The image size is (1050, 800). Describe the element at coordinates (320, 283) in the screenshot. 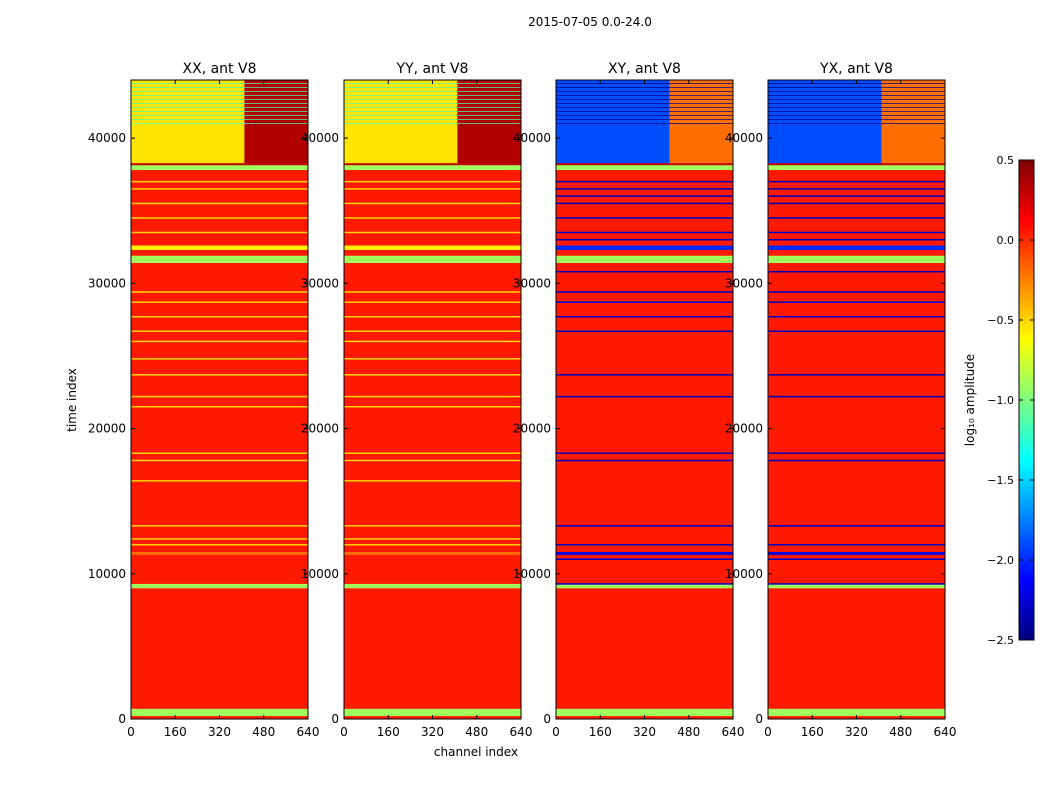

I see `y-tick-label: 30000` at that location.